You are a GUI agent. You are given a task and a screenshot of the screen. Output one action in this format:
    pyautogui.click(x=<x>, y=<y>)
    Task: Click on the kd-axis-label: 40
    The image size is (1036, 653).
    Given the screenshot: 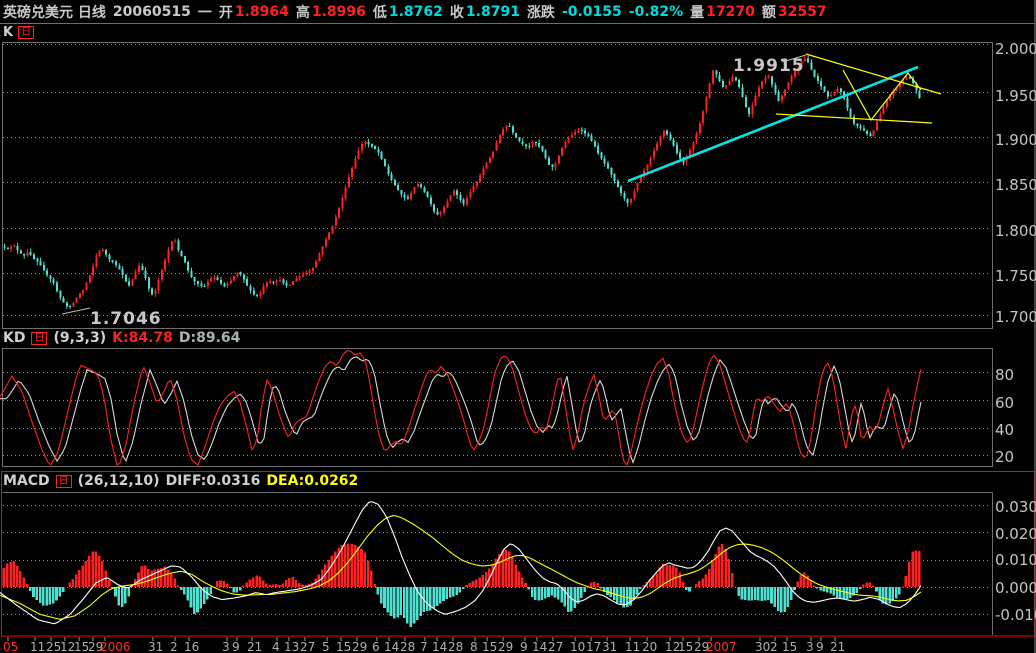 What is the action you would take?
    pyautogui.click(x=1005, y=430)
    